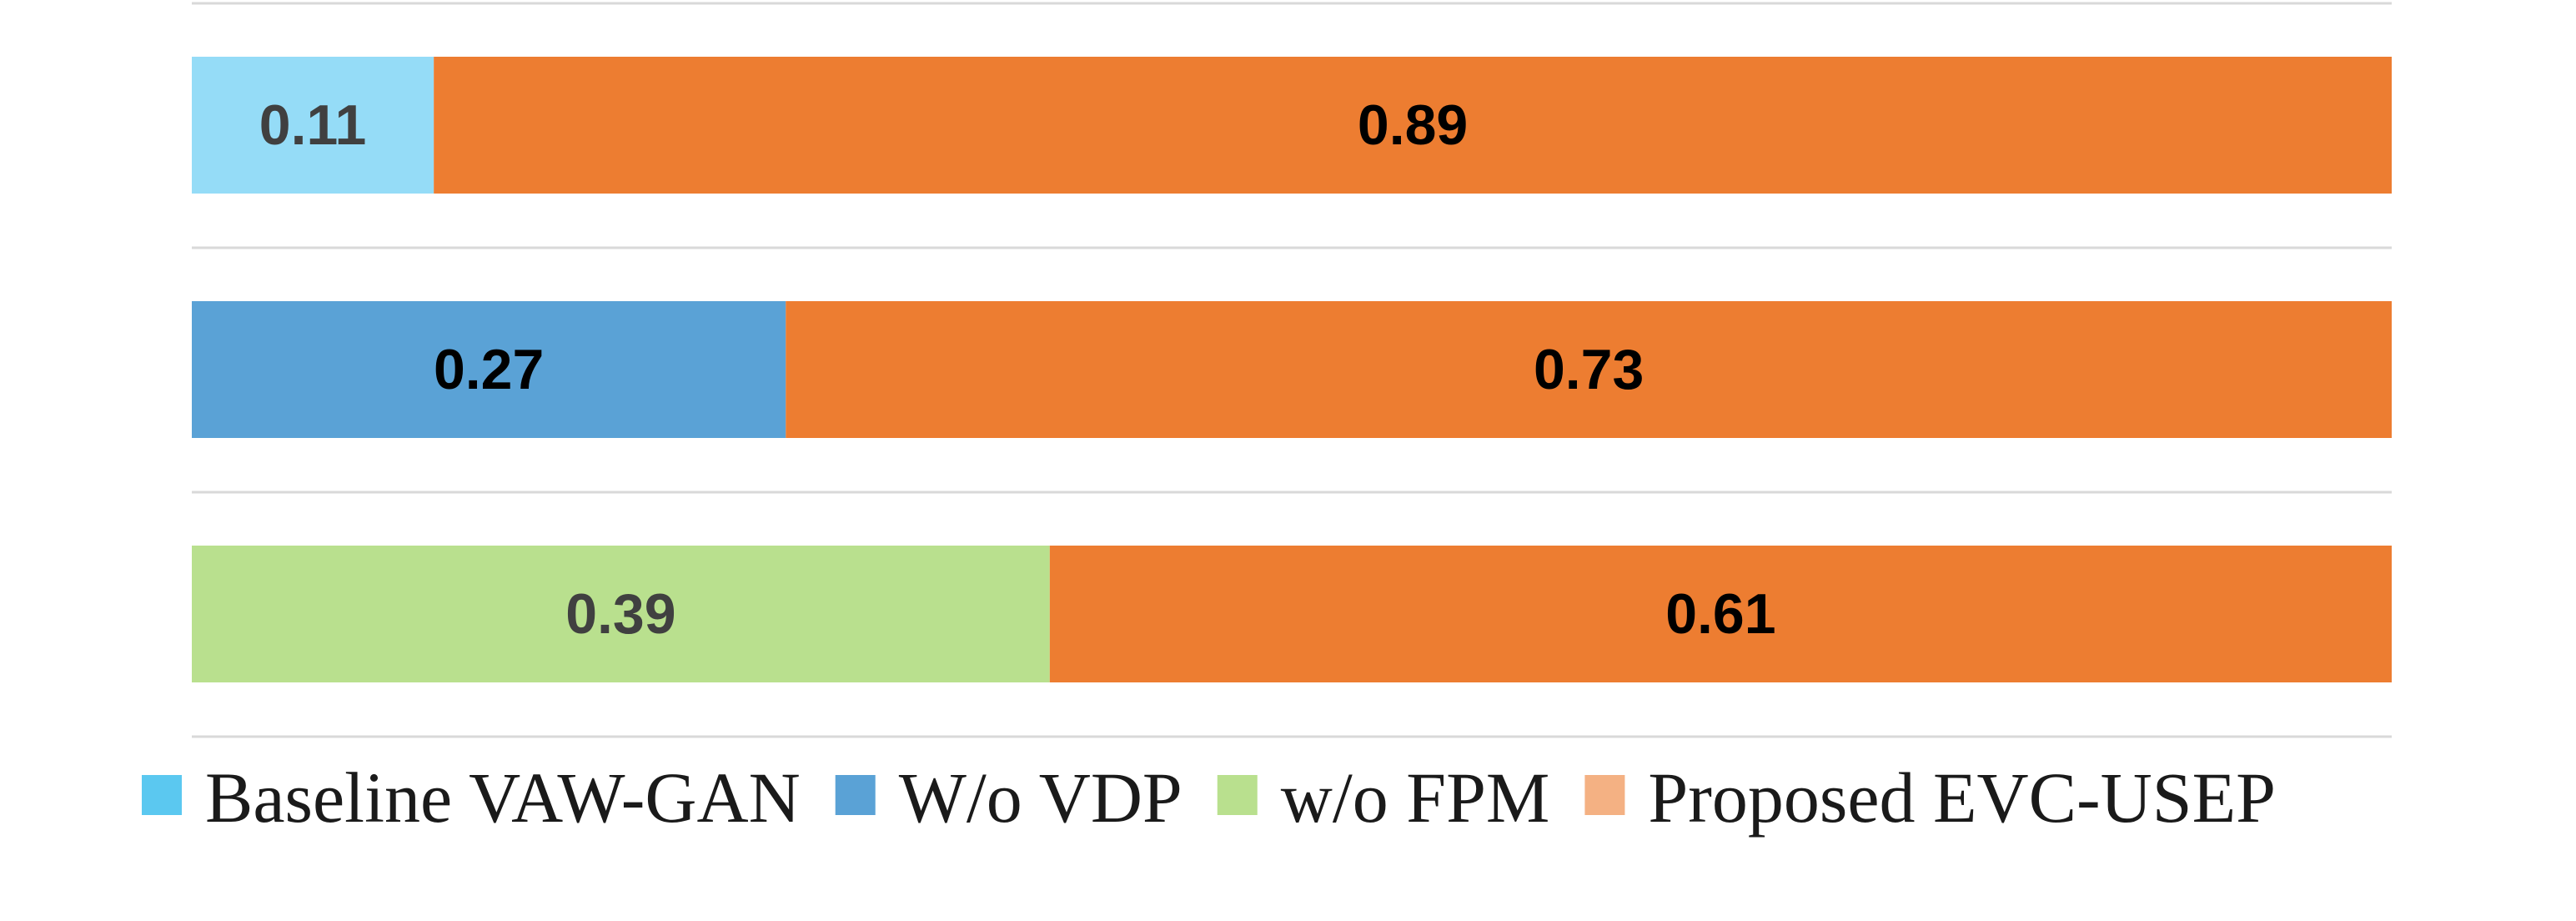 The width and height of the screenshot is (2576, 921). What do you see at coordinates (503, 798) in the screenshot?
I see `legend-label: Baseline VAW-GAN` at bounding box center [503, 798].